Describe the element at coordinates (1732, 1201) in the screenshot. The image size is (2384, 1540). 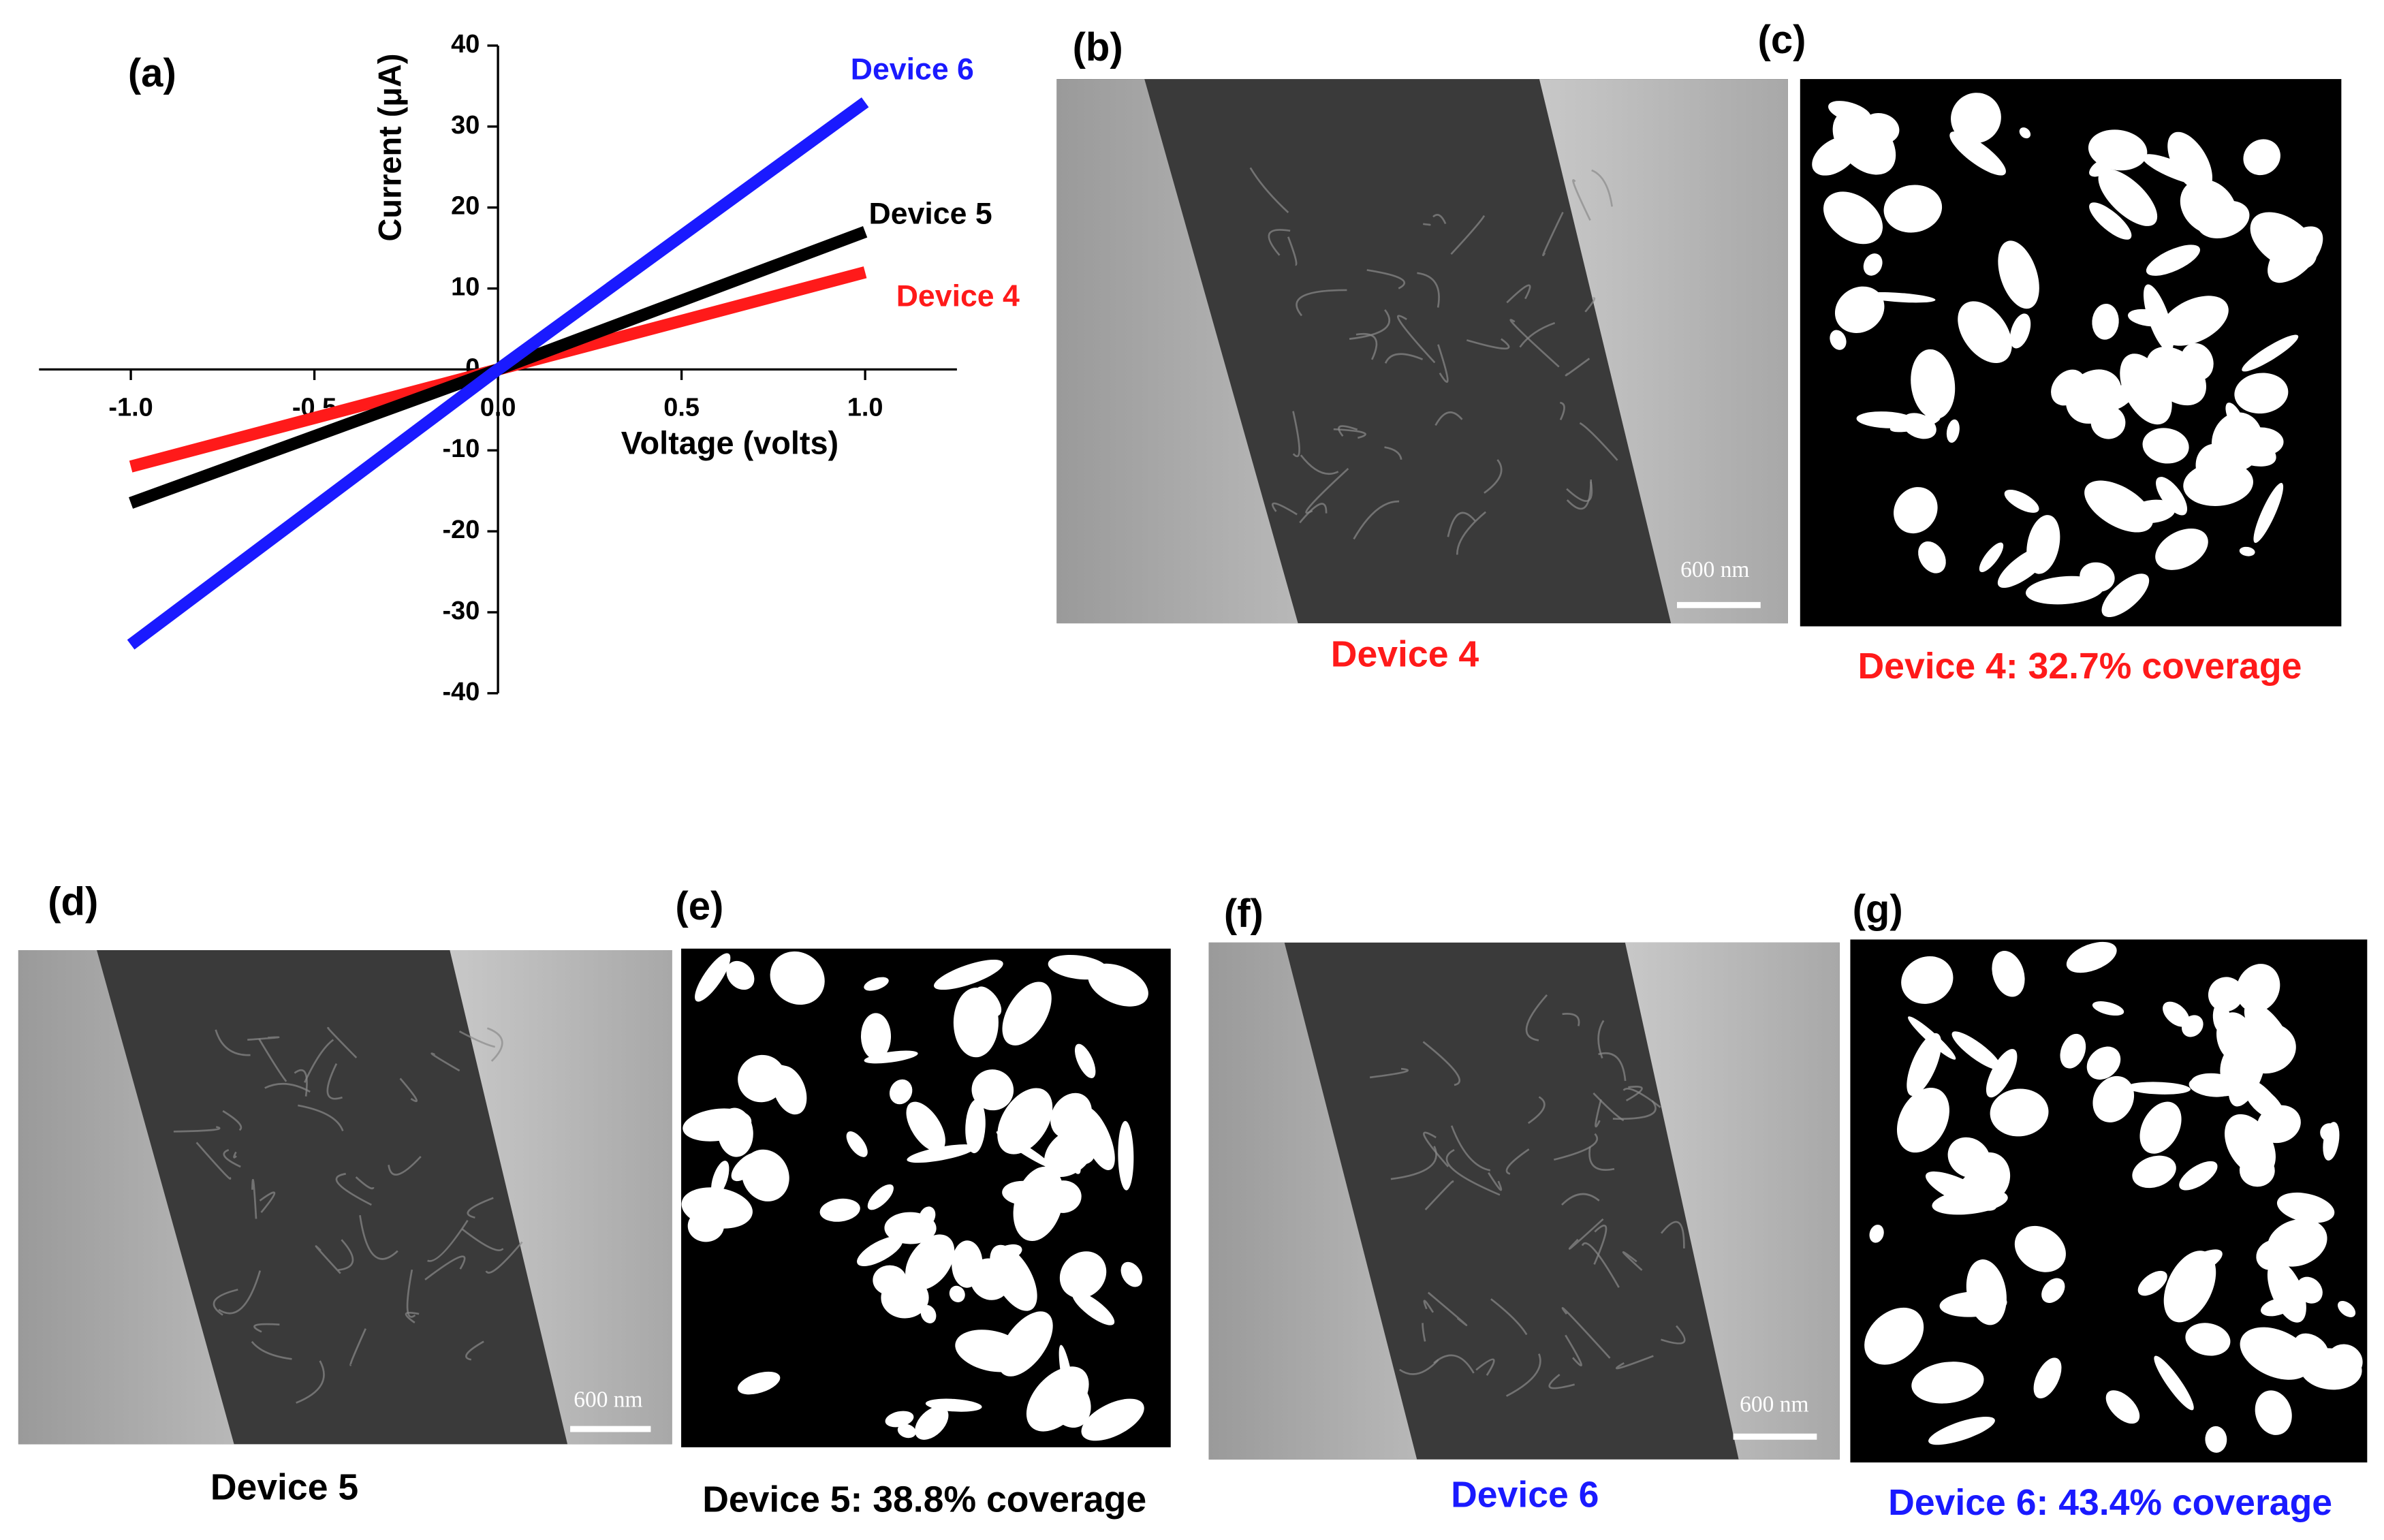
I see `electrode-right` at that location.